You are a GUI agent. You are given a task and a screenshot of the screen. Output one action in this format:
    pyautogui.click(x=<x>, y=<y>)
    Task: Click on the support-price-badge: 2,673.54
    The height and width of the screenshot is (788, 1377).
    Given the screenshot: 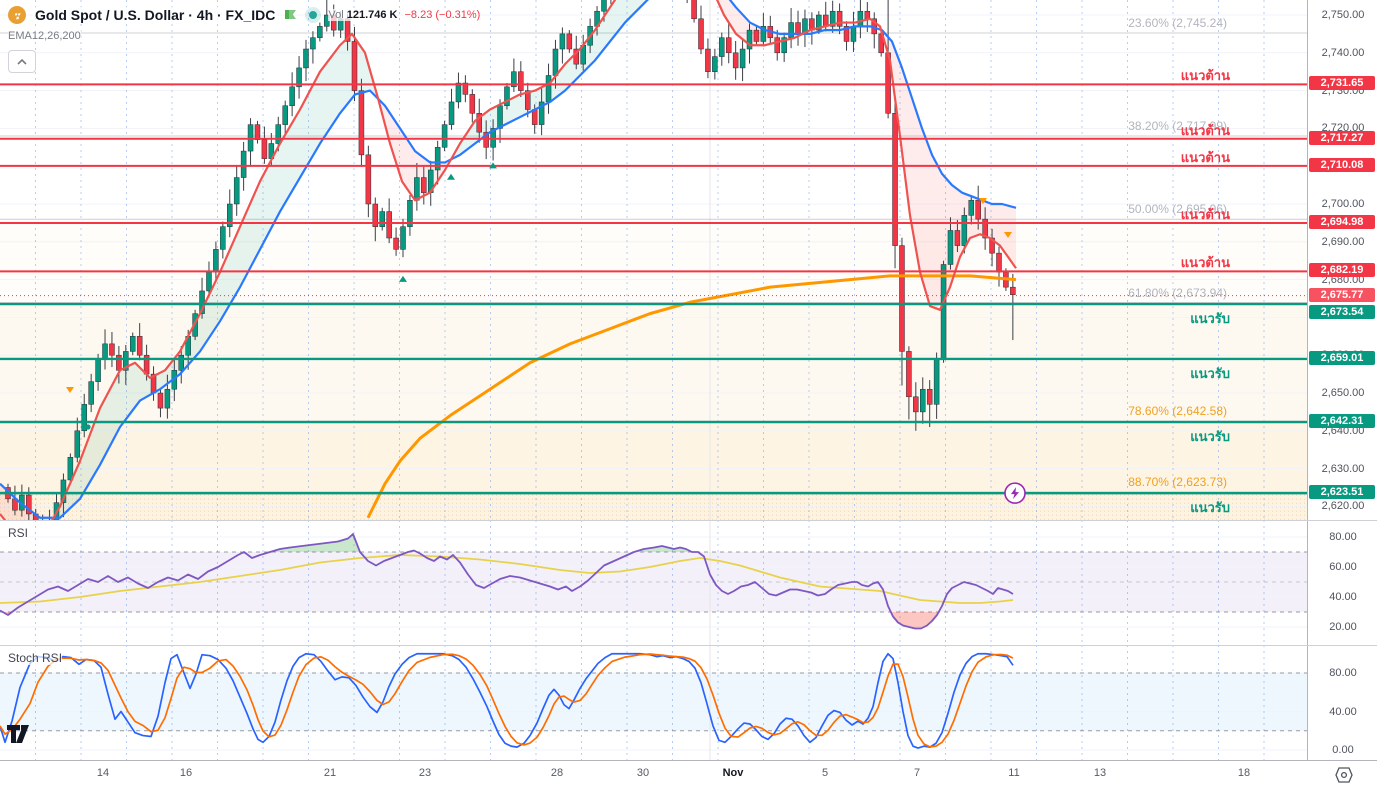 What is the action you would take?
    pyautogui.click(x=1342, y=312)
    